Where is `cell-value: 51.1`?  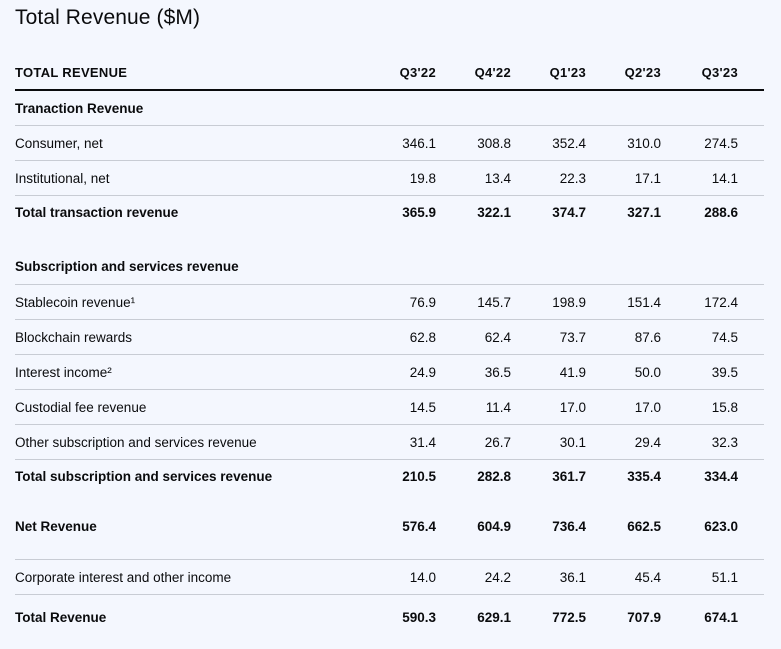
cell-value: 51.1 is located at coordinates (699, 577).